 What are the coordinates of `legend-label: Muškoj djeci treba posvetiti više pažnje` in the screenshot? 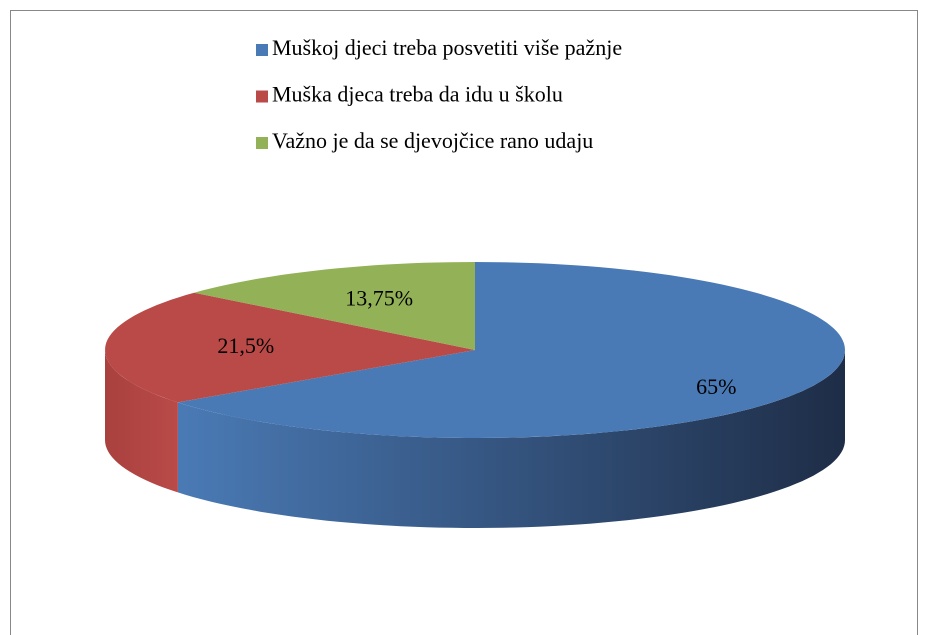 It's located at (447, 47).